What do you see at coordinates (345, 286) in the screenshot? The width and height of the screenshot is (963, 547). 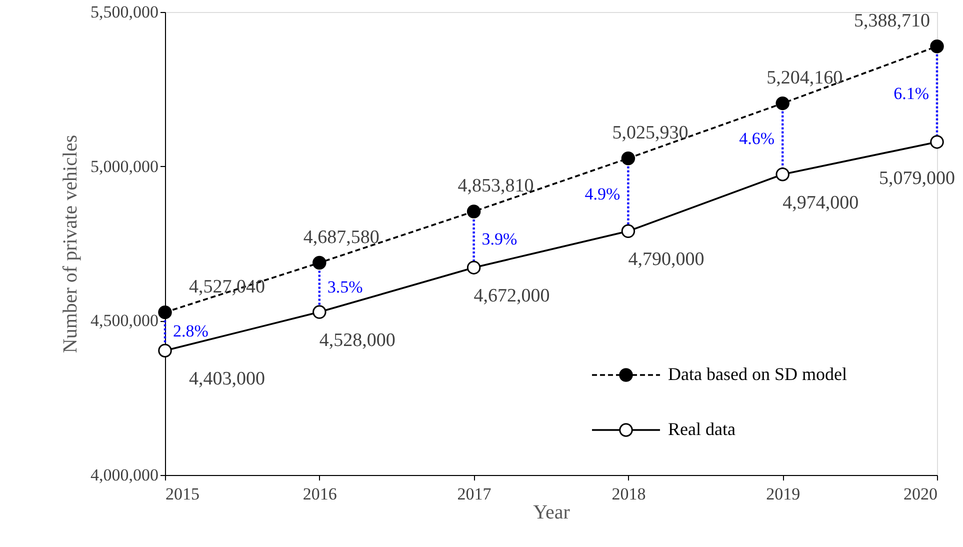 I see `annotation: 3.5%` at bounding box center [345, 286].